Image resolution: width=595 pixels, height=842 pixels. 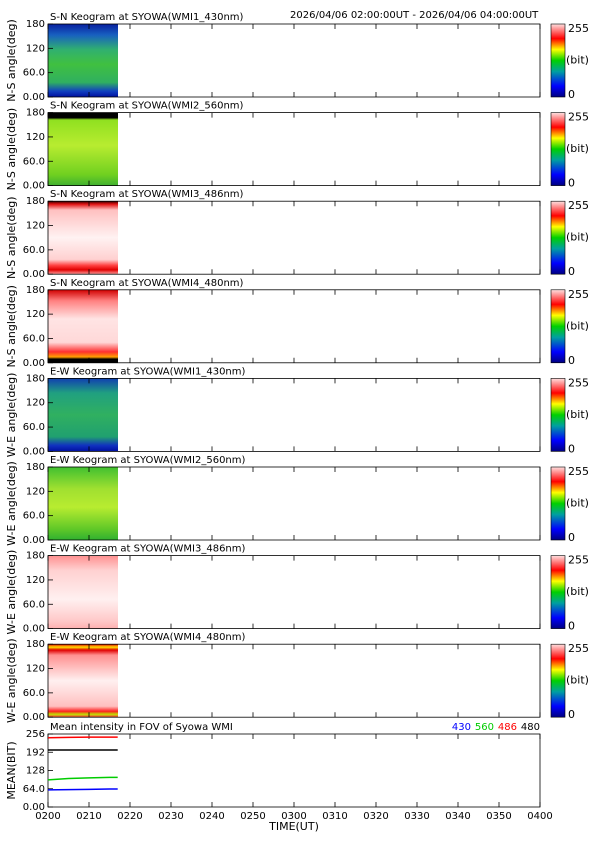 What do you see at coordinates (141, 727) in the screenshot?
I see `panel-title: Mean intensity in FOV of Syowa WMI` at bounding box center [141, 727].